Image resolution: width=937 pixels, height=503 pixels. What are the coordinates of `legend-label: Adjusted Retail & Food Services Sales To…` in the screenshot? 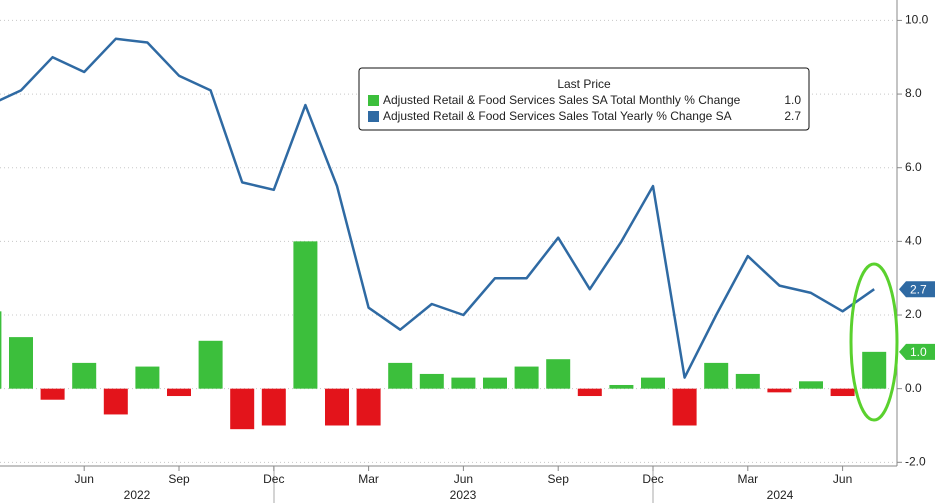 It's located at (557, 116).